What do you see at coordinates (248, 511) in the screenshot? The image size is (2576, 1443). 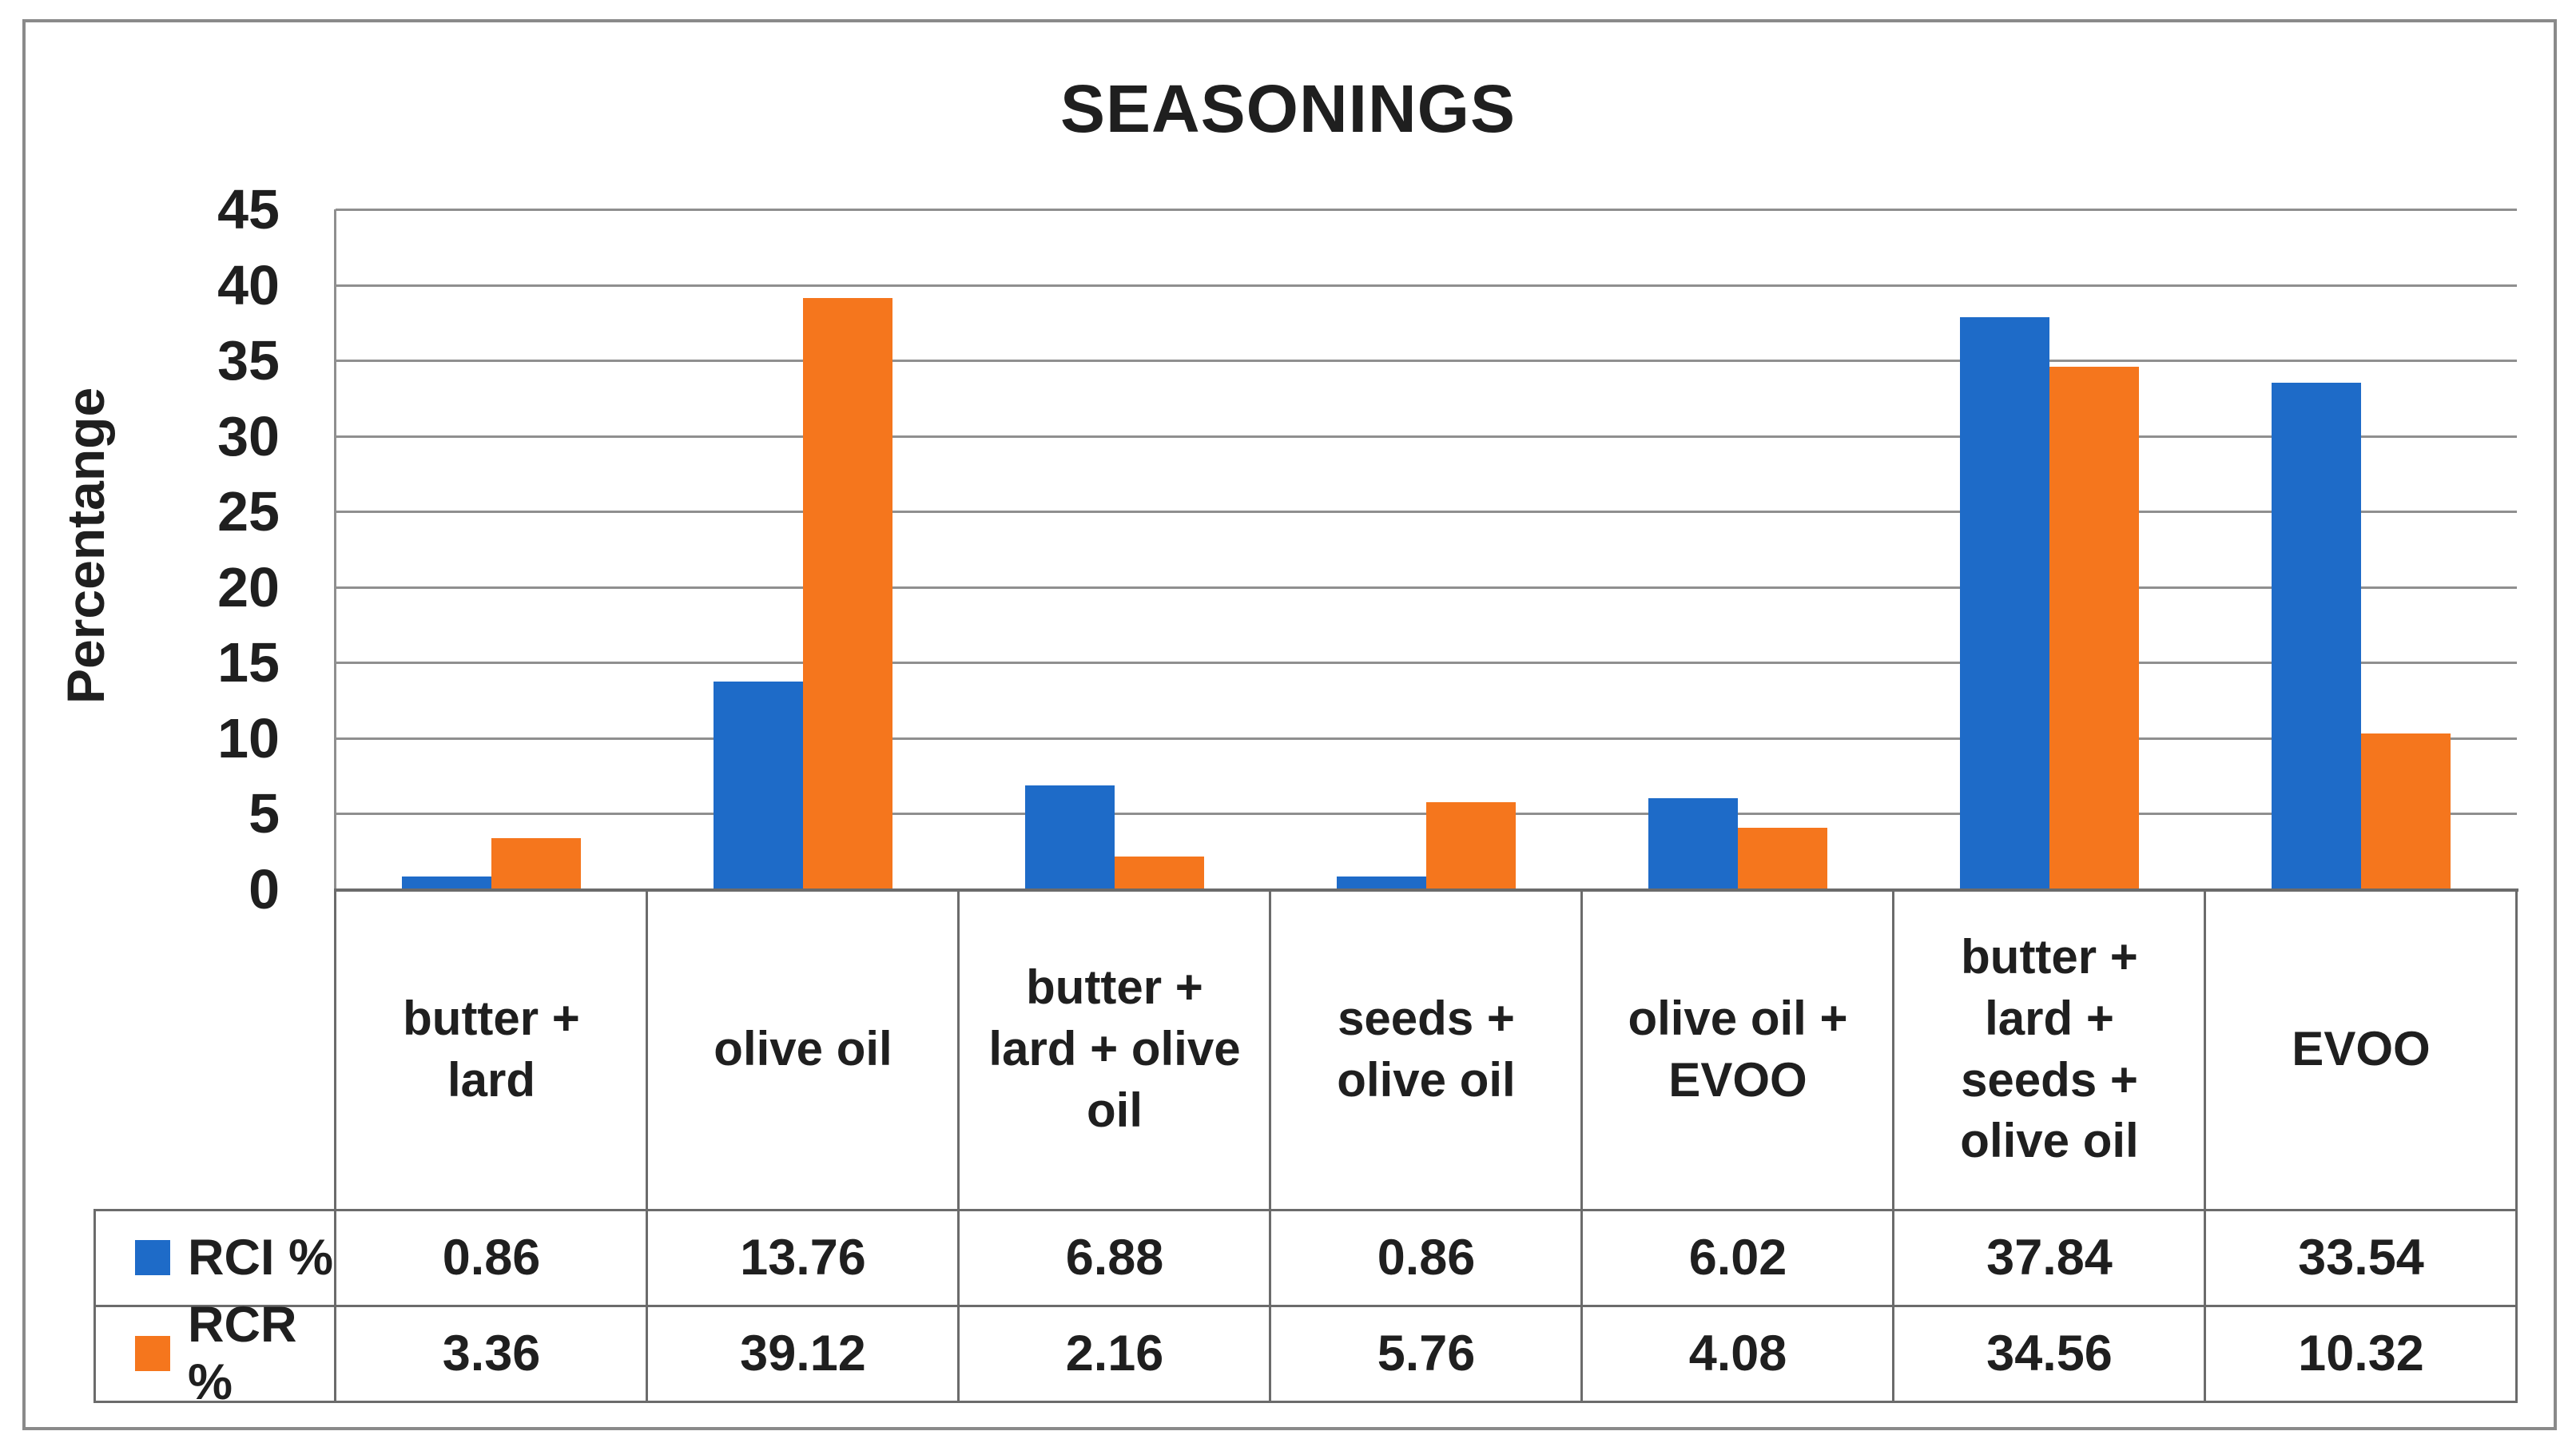 I see `y-tick-label-25: 25` at bounding box center [248, 511].